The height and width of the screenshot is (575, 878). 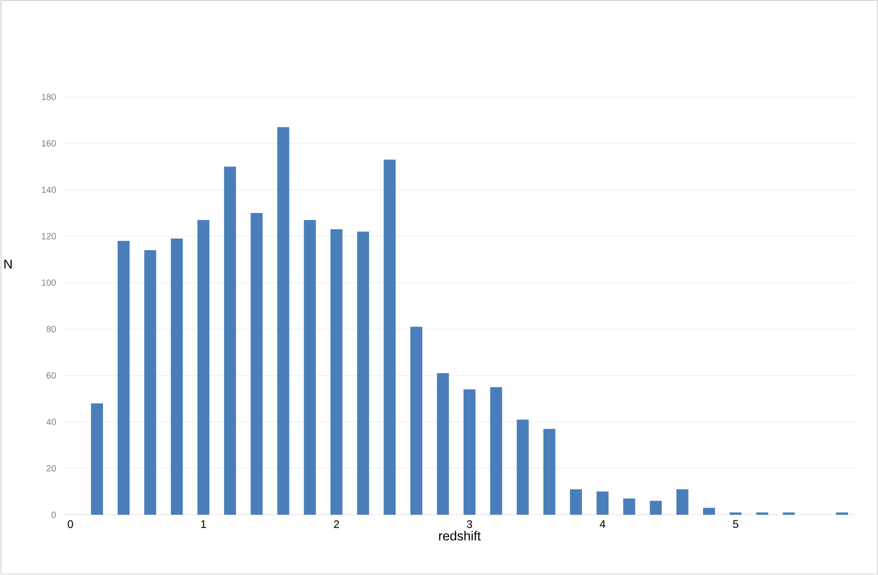 I want to click on x-tick-label: 0, so click(x=70, y=524).